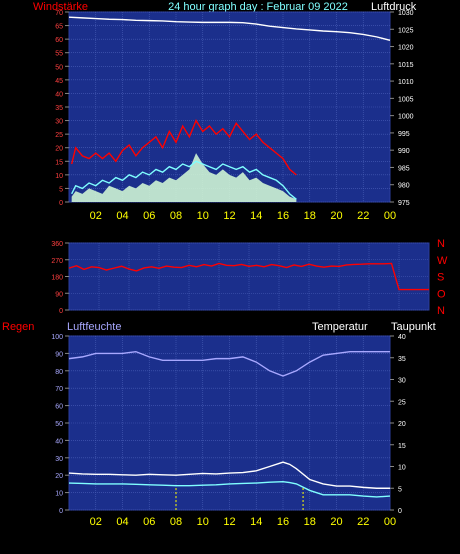 The width and height of the screenshot is (460, 554). I want to click on right-tick-label: 20, so click(402, 424).